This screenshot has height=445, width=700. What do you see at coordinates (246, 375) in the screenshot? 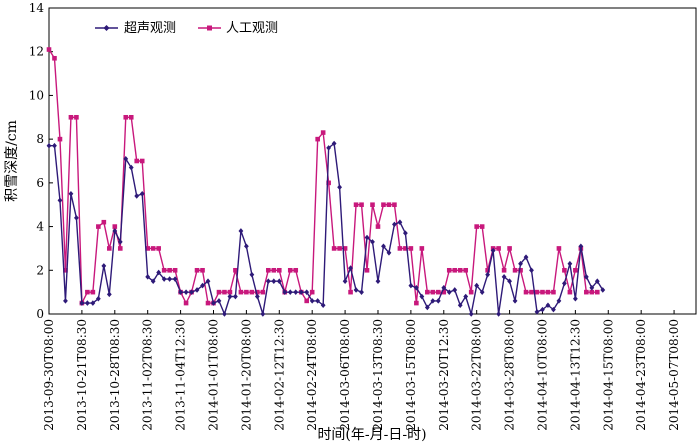
I see `x-tick-label-6: 2014-01-20T08:00` at bounding box center [246, 375].